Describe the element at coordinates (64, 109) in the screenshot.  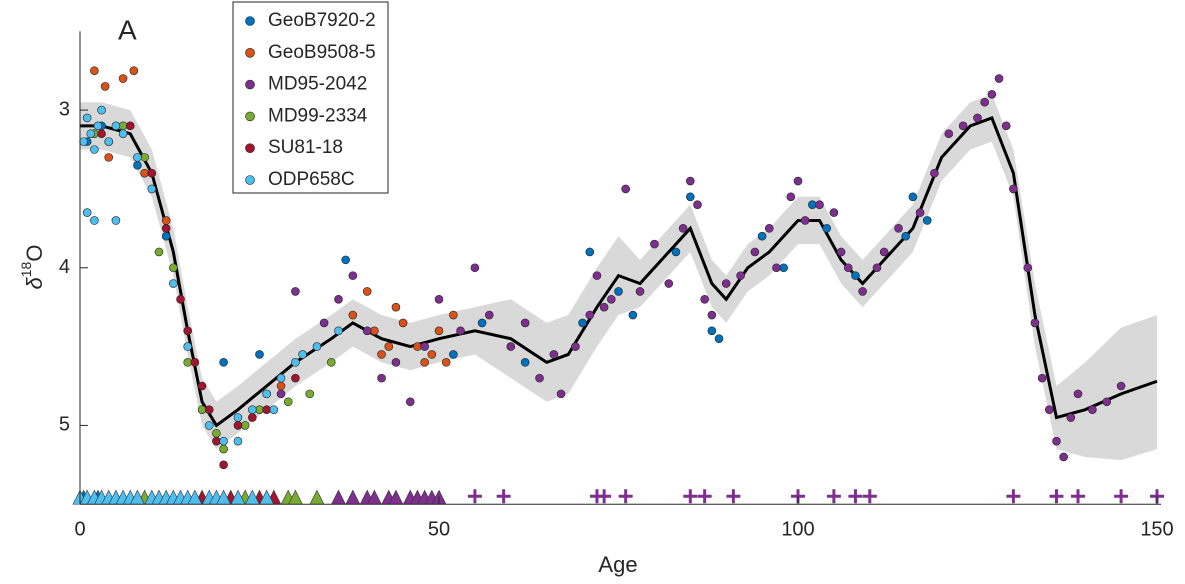
I see `y-tick-label: 3` at that location.